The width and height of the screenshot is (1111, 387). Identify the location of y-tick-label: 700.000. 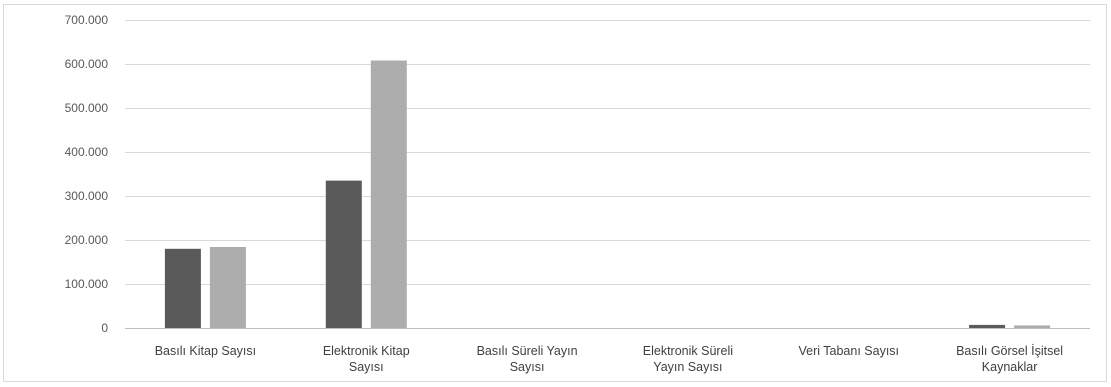
(87, 20).